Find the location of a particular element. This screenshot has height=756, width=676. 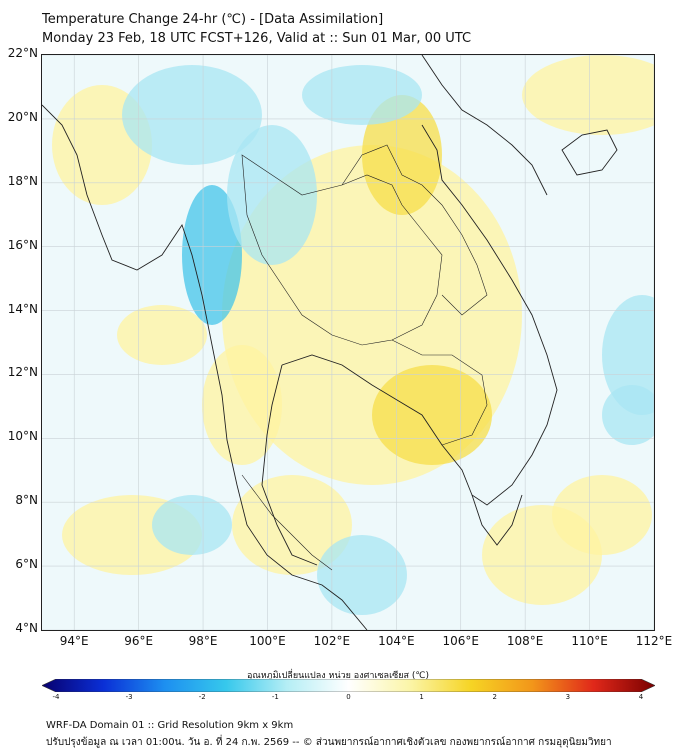

longitude-label: 96°E is located at coordinates (139, 641).